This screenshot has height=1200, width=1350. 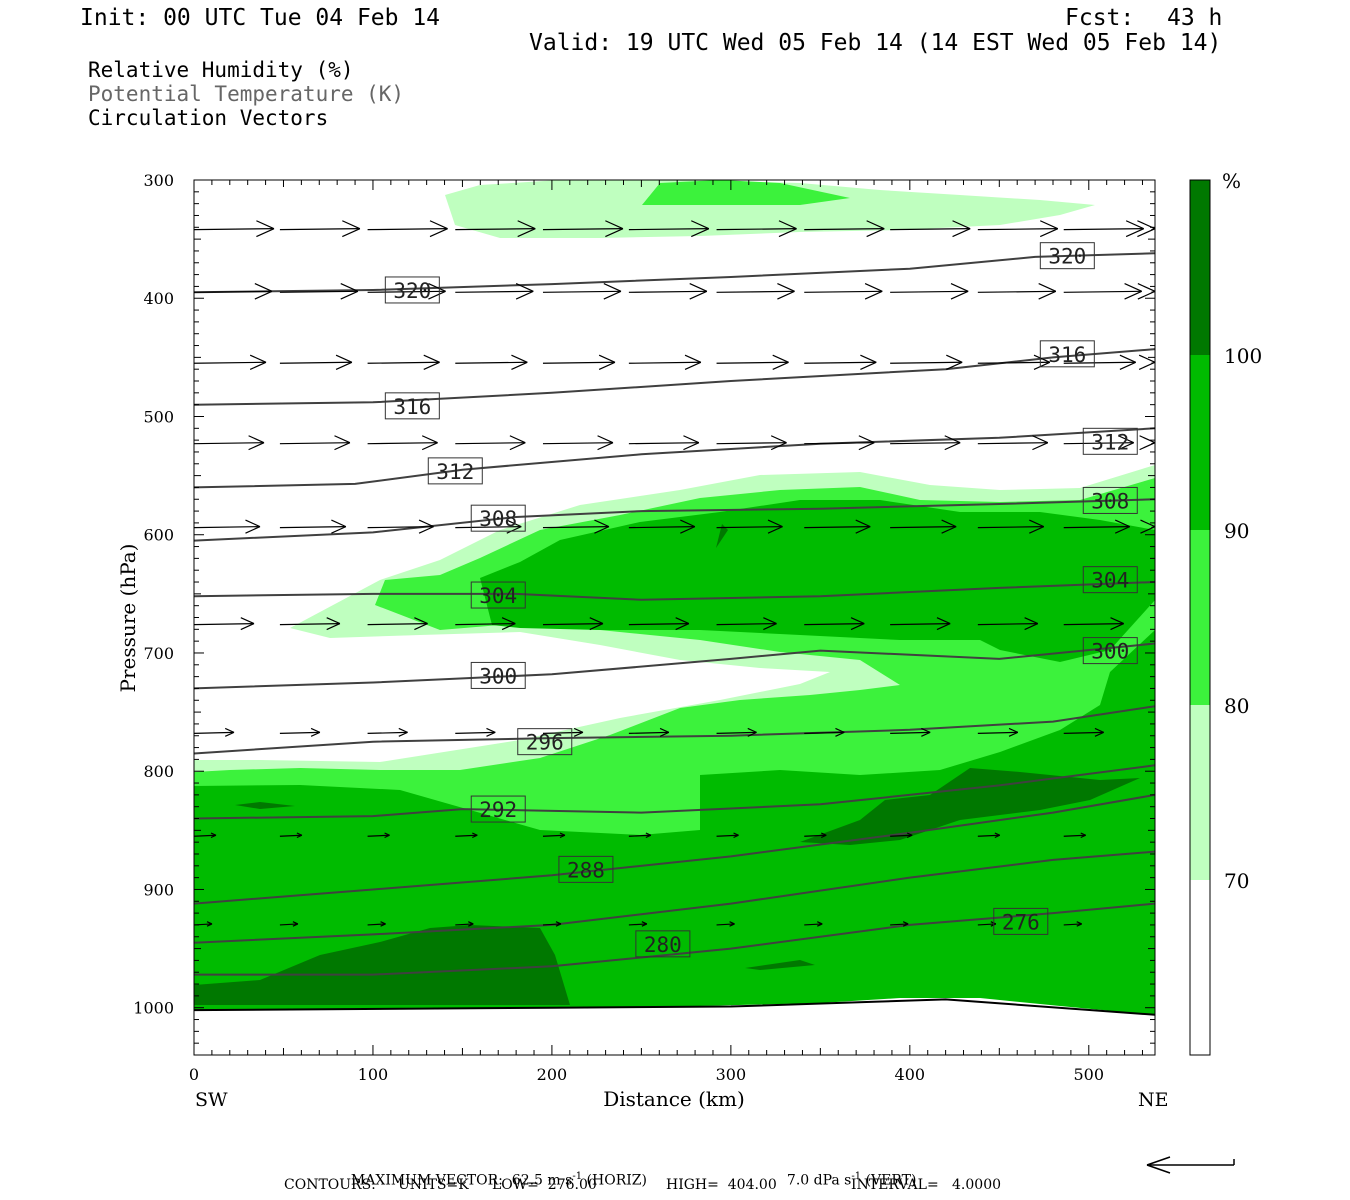 I want to click on sw-label: SW, so click(x=211, y=1100).